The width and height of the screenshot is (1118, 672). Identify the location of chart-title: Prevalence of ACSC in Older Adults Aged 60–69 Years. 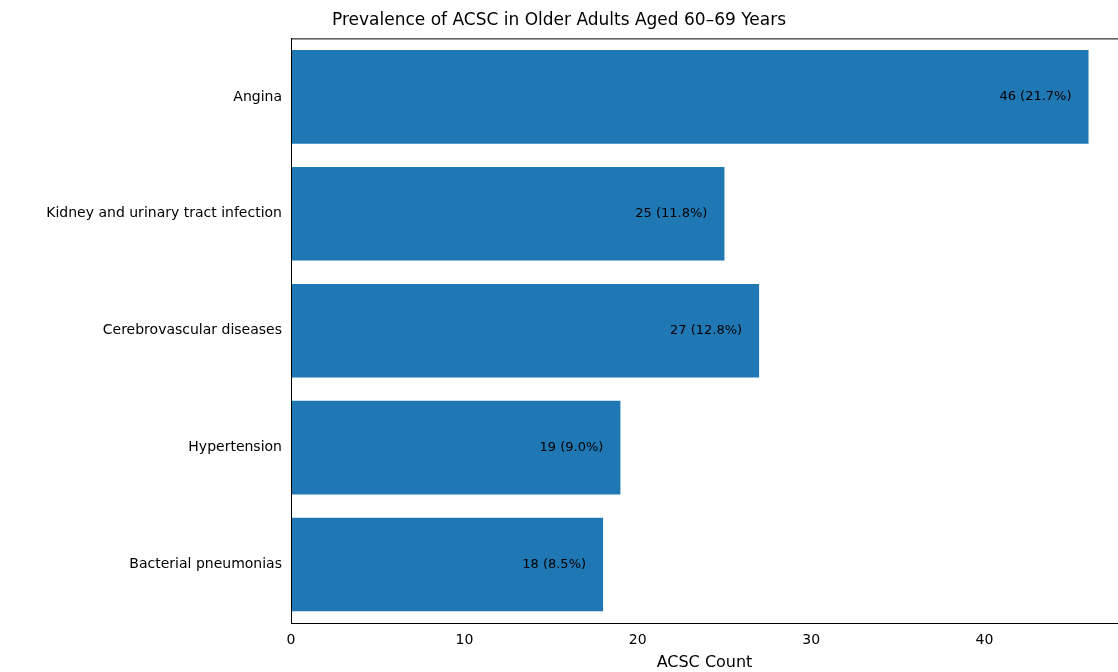
(559, 18).